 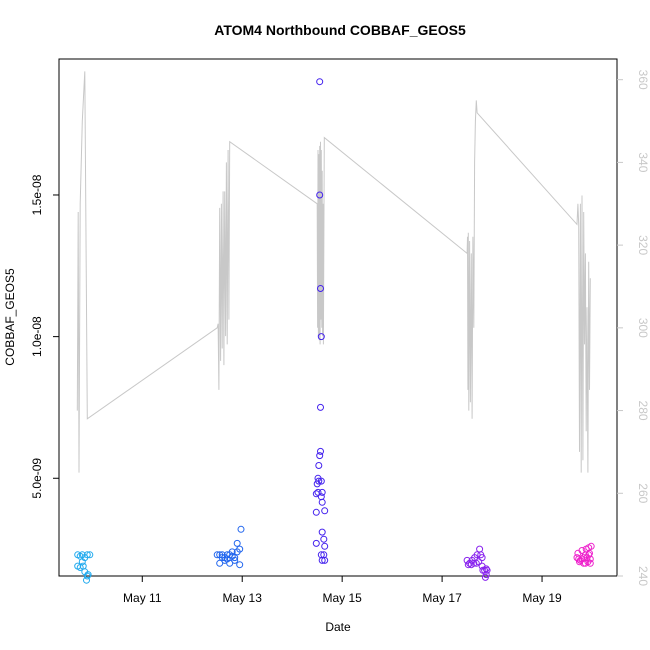 What do you see at coordinates (243, 598) in the screenshot?
I see `x-tick-label: May 13` at bounding box center [243, 598].